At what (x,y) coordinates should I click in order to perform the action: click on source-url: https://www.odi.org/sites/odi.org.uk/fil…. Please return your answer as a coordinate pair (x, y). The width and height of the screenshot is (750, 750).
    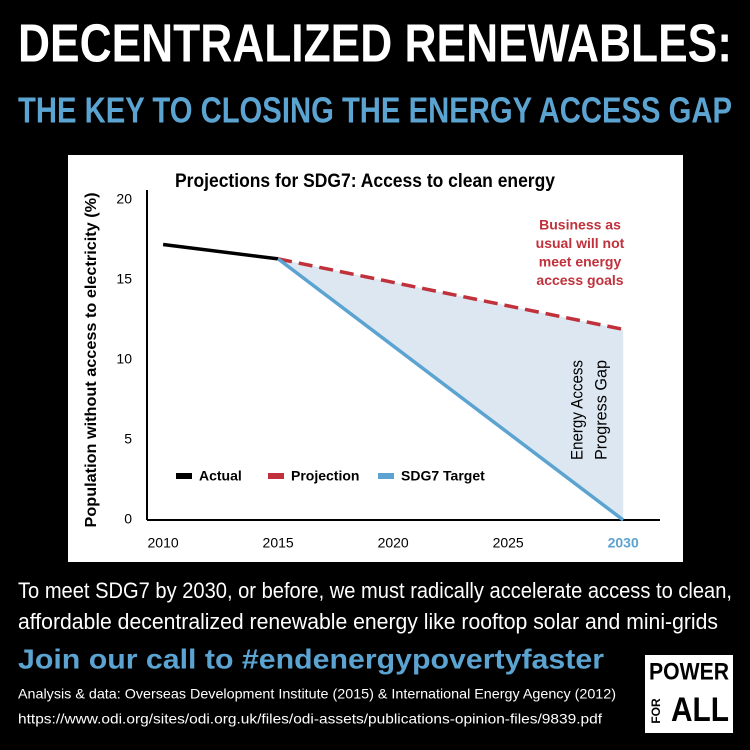
    Looking at the image, I should click on (310, 719).